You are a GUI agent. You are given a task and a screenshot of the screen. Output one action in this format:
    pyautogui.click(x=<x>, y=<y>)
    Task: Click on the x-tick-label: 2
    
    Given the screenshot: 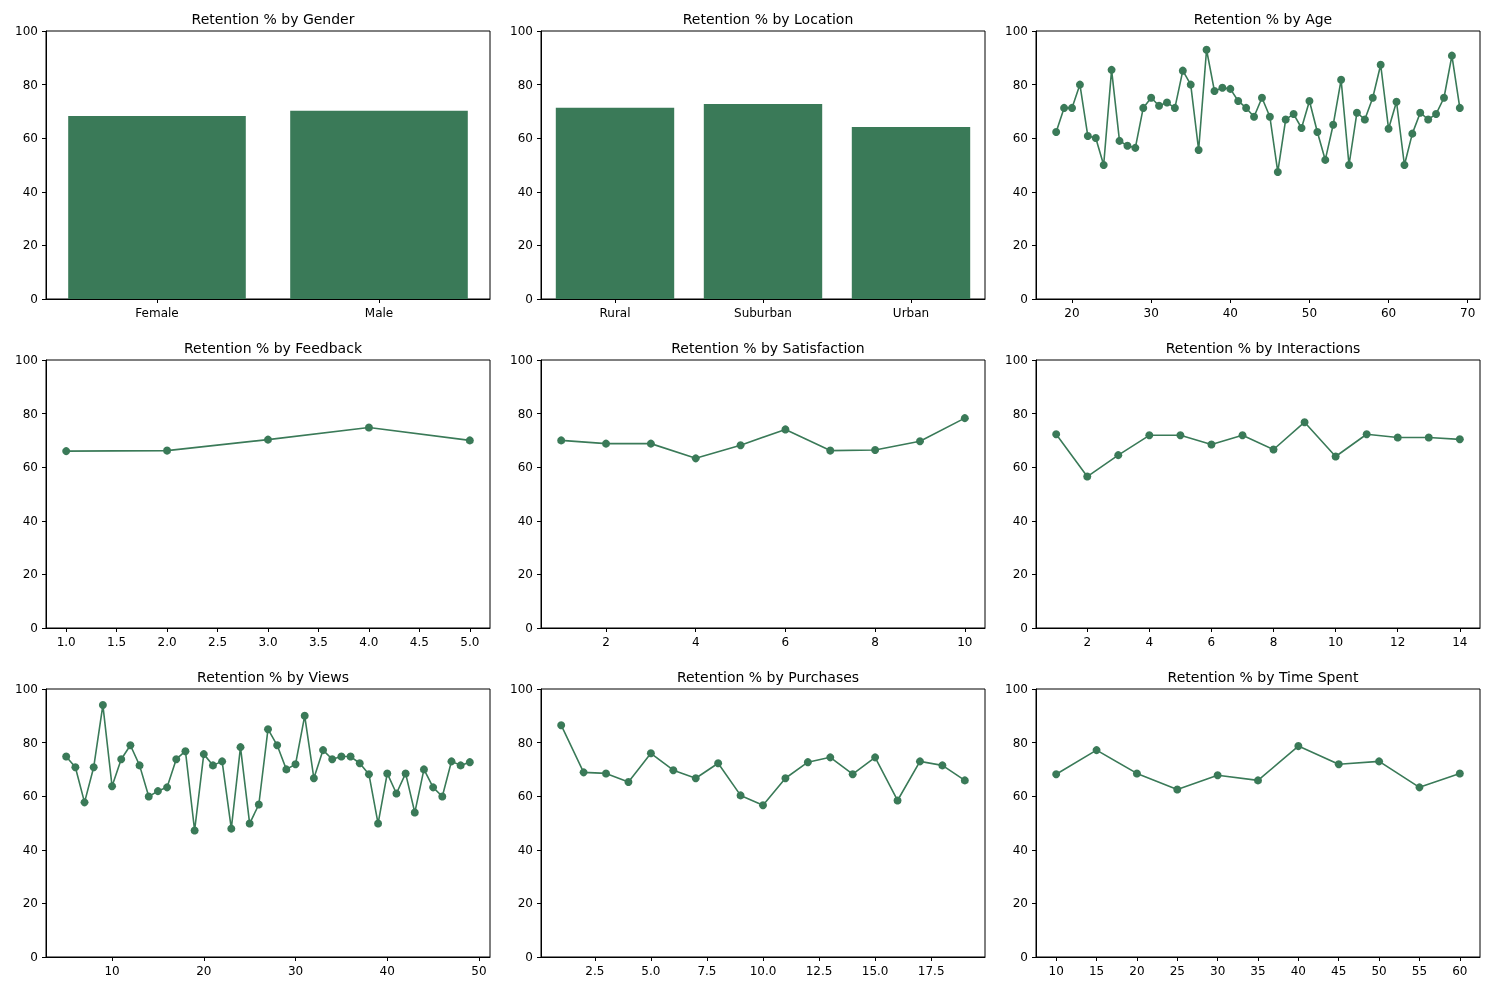 What is the action you would take?
    pyautogui.click(x=606, y=642)
    